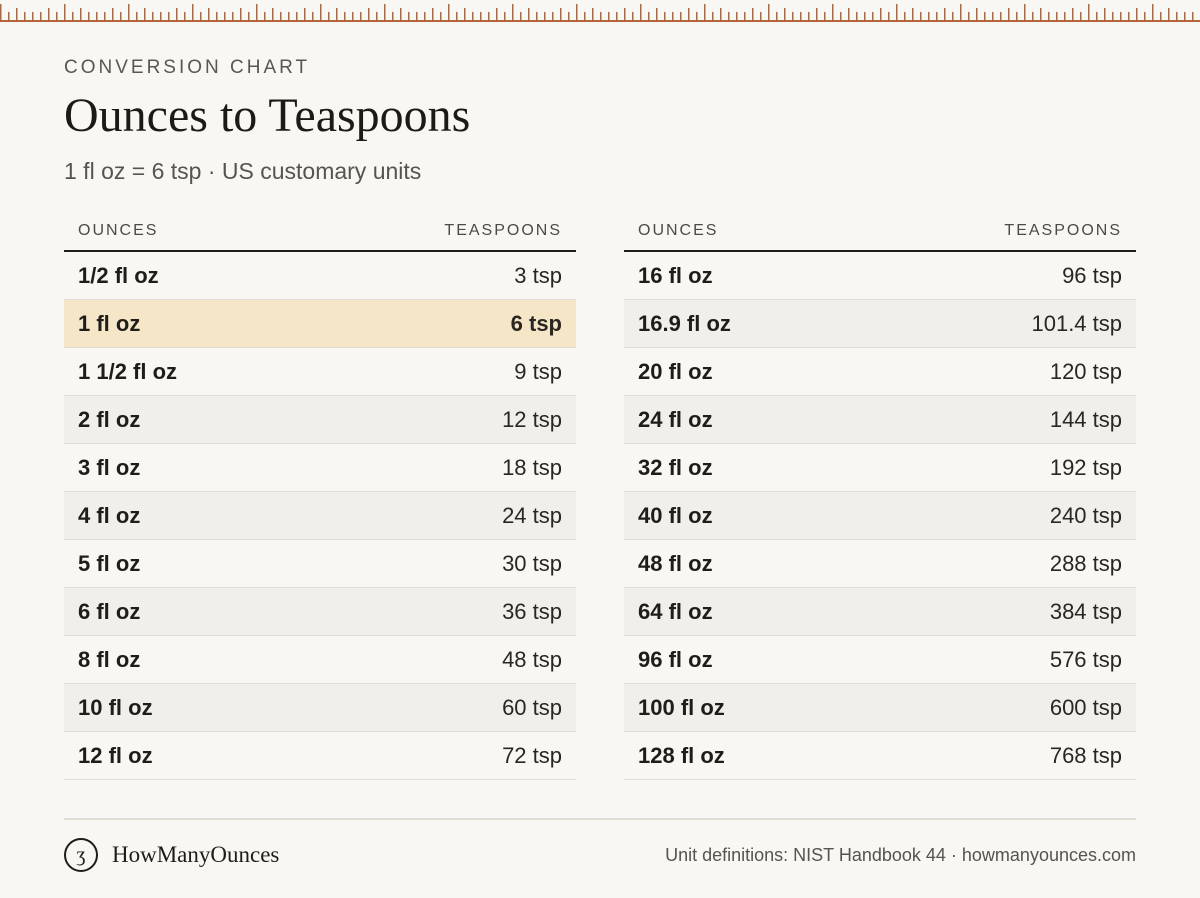 This screenshot has height=898, width=1200. I want to click on teaspoons-cell: 12 tsp, so click(532, 419).